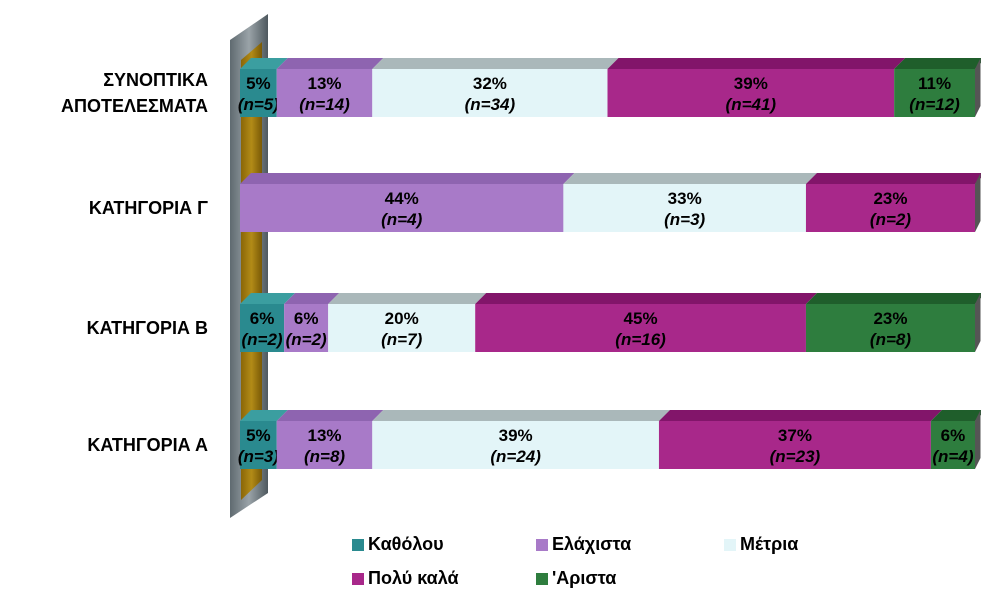 This screenshot has height=594, width=981. I want to click on chart-wall-face, so click(251, 271).